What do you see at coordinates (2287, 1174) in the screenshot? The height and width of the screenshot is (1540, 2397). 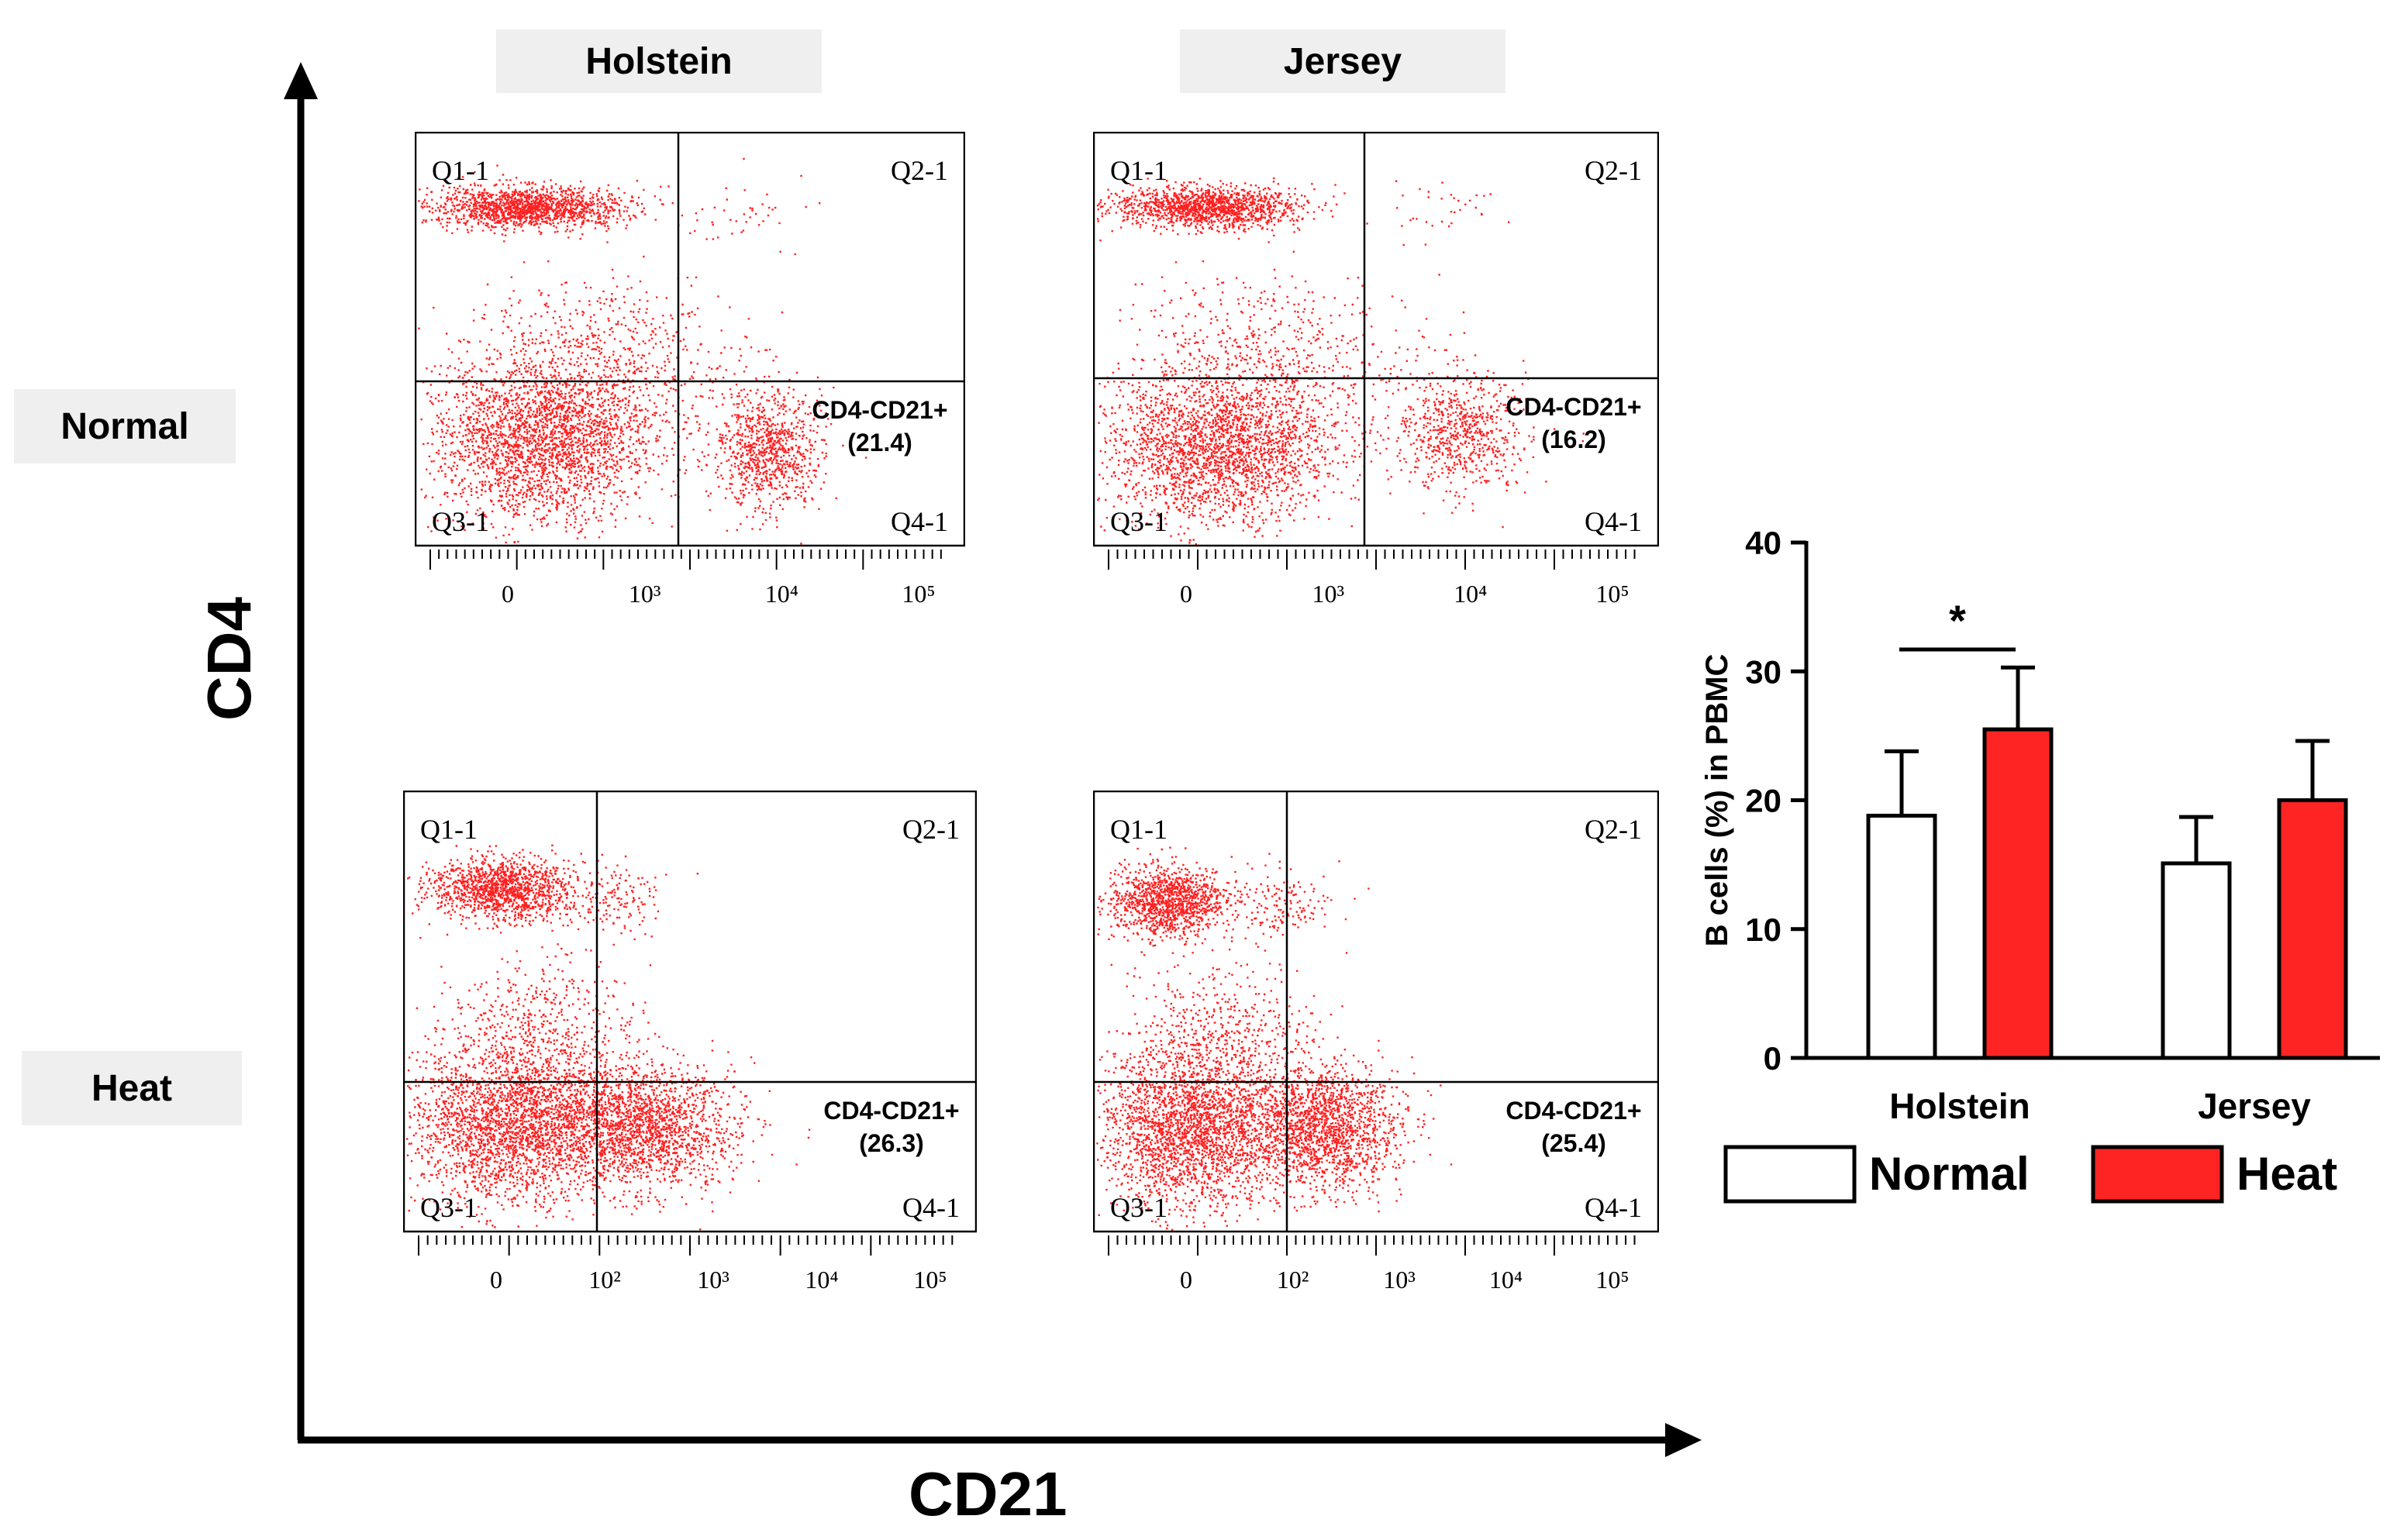 I see `legend-label-heat: Heat` at bounding box center [2287, 1174].